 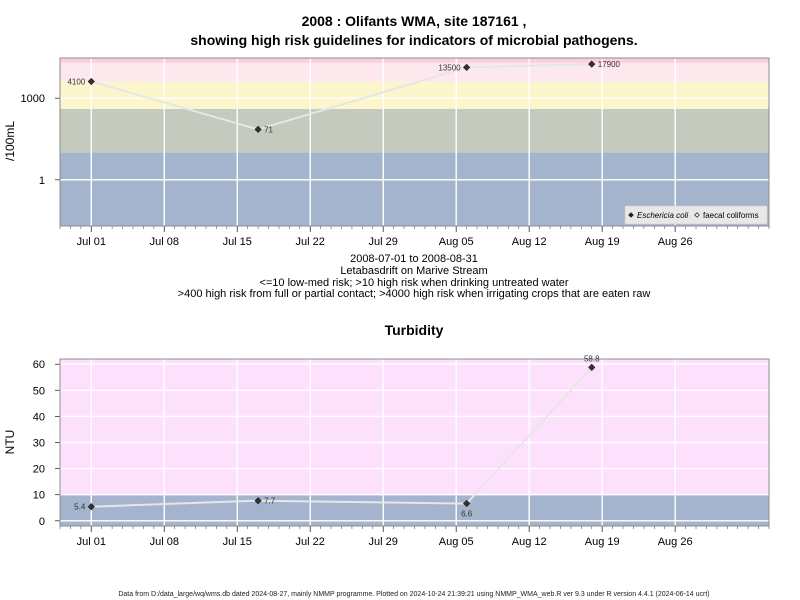 I want to click on data-label: 7.7, so click(x=270, y=501).